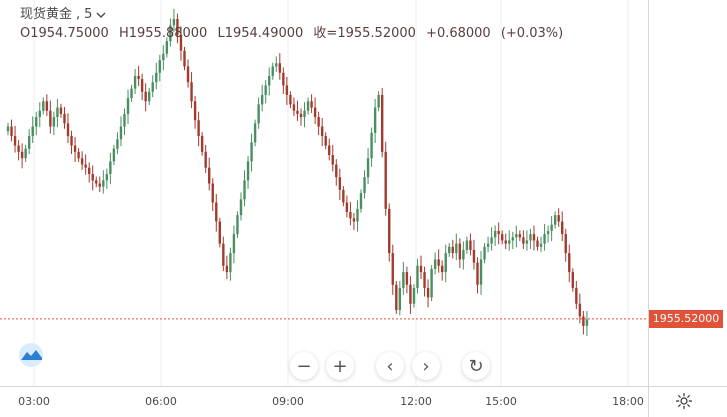 This screenshot has width=727, height=417. Describe the element at coordinates (101, 15) in the screenshot. I see `chevron-down-icon` at that location.